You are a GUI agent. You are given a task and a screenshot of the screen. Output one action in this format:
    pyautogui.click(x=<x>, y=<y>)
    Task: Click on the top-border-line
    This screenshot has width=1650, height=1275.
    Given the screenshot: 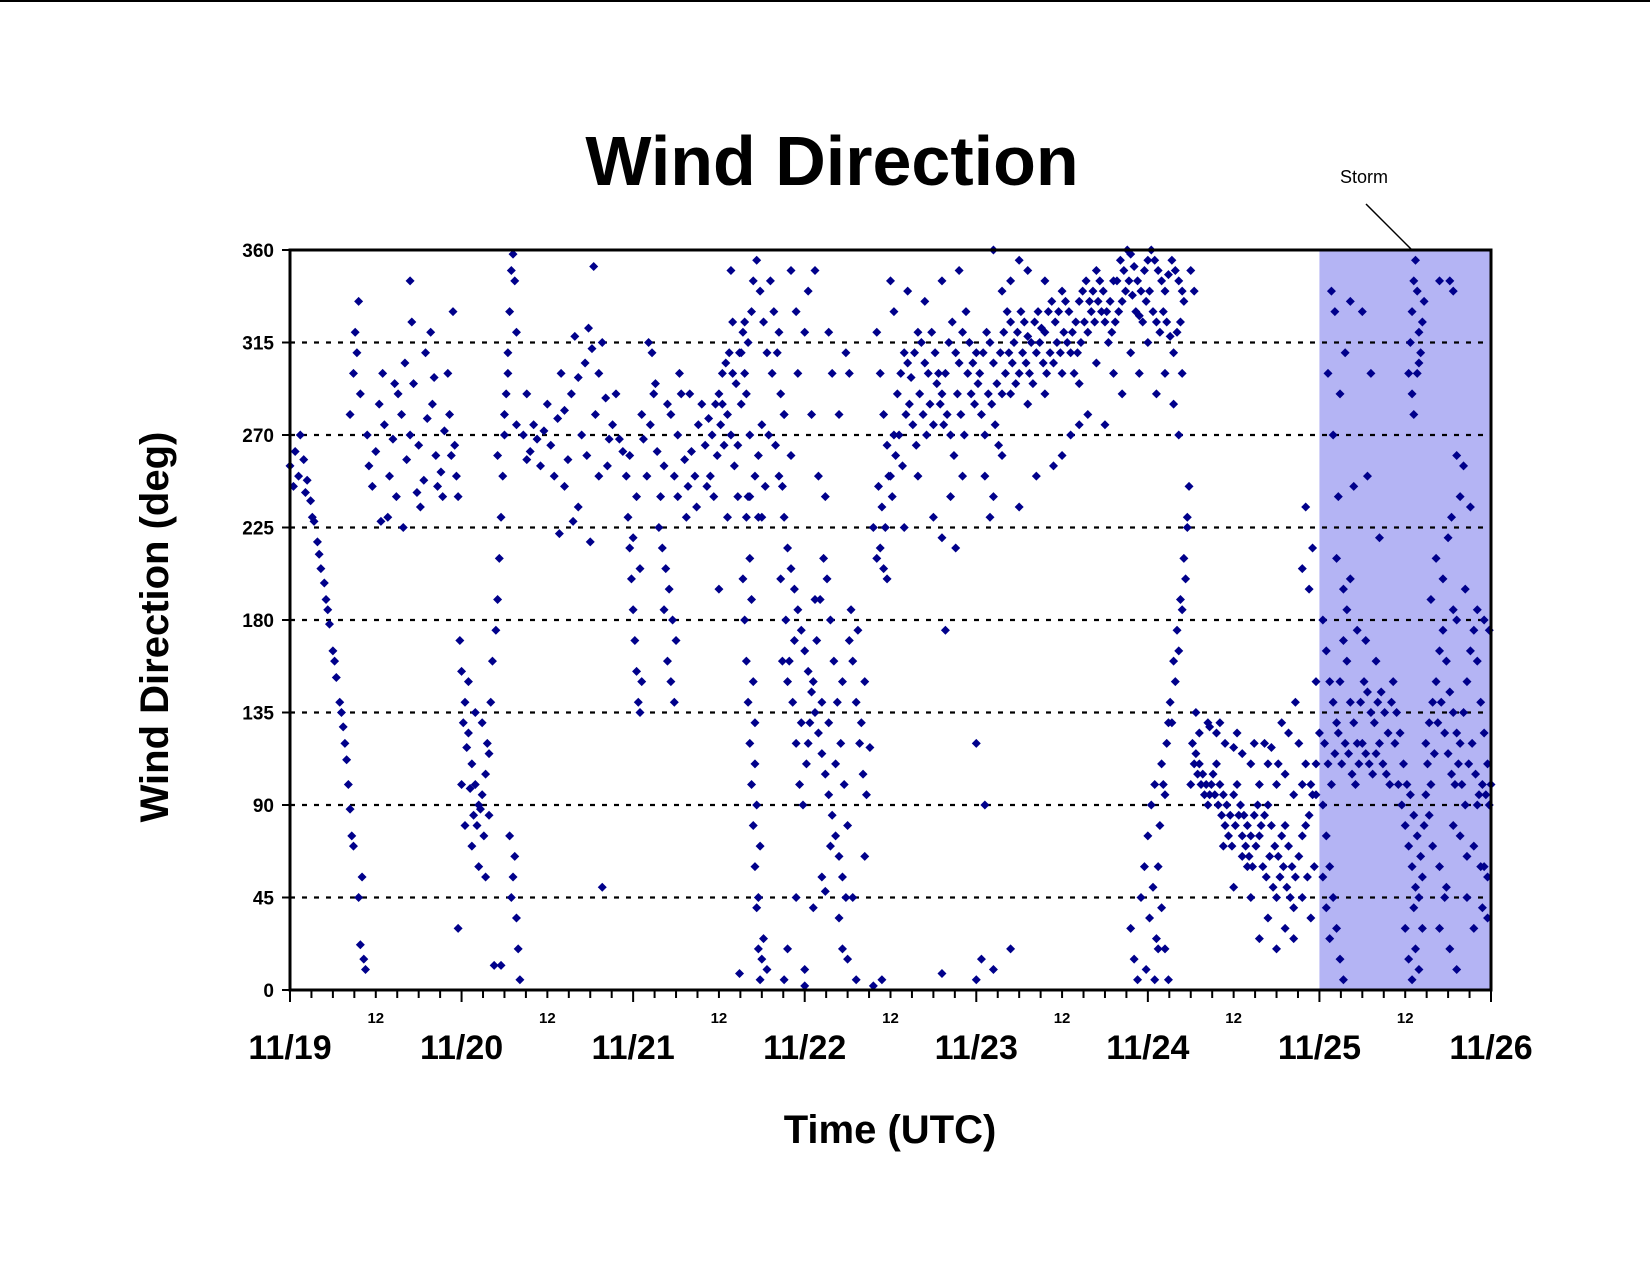 What is the action you would take?
    pyautogui.click(x=825, y=1)
    